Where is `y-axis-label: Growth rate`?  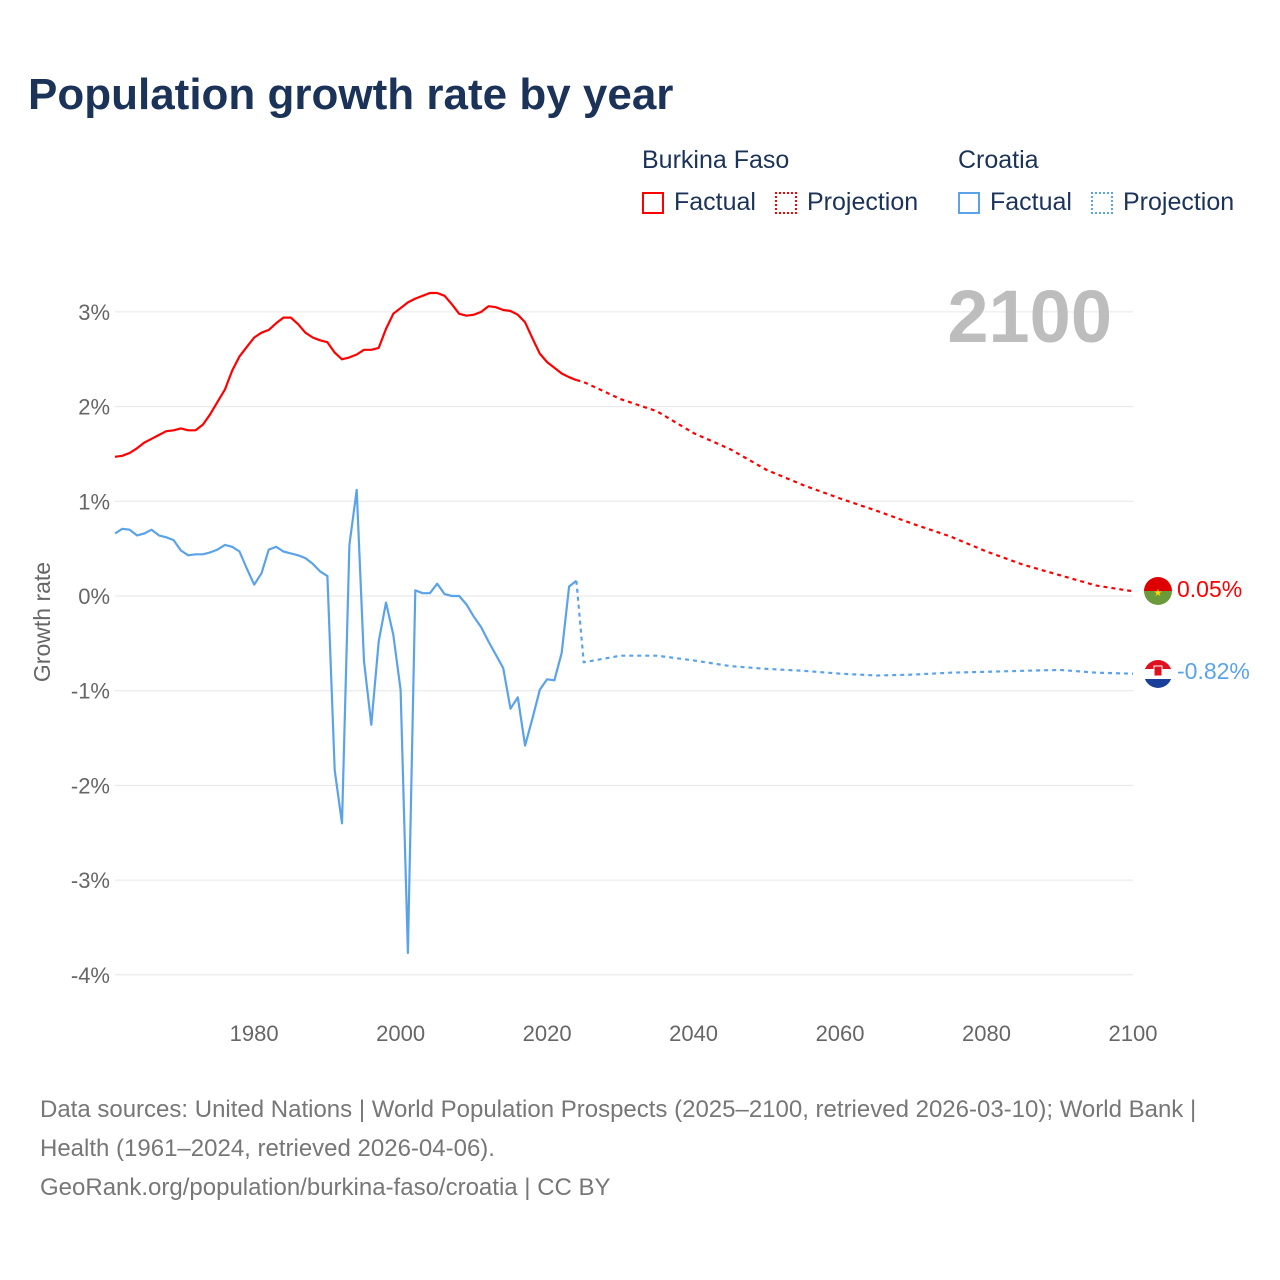 y-axis-label: Growth rate is located at coordinates (42, 622).